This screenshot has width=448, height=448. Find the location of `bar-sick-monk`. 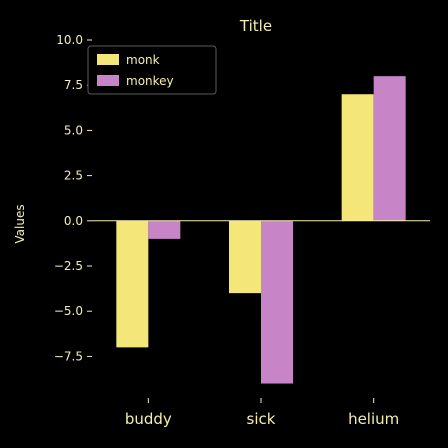

bar-sick-monk is located at coordinates (245, 257).